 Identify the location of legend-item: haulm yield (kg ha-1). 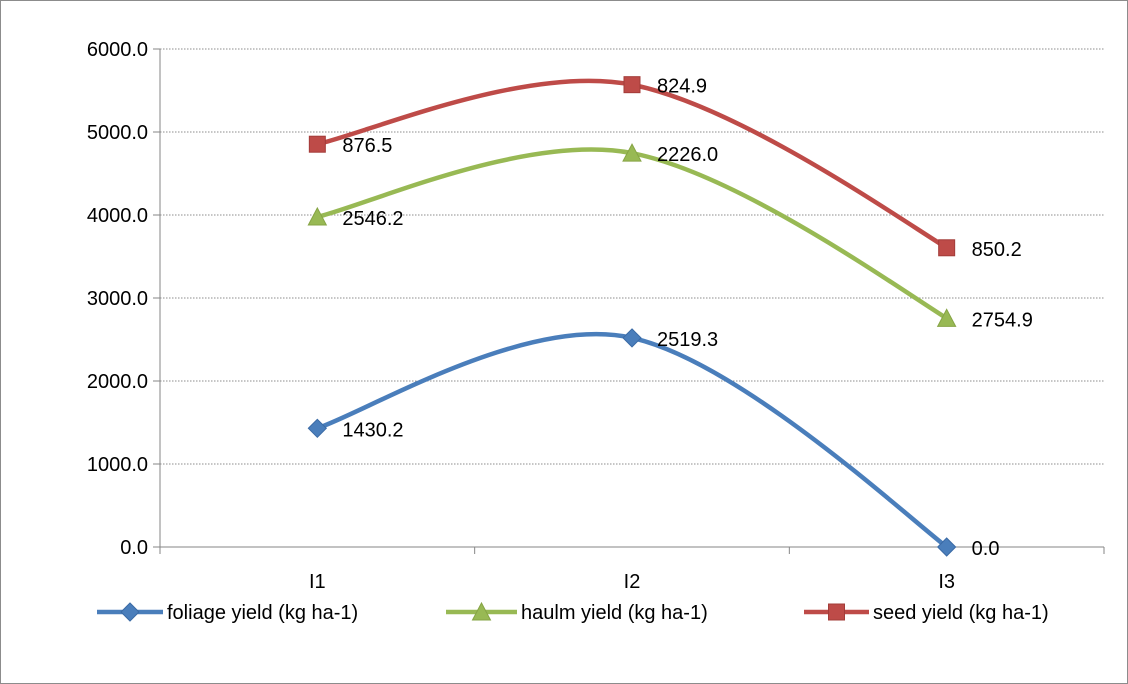
(577, 612).